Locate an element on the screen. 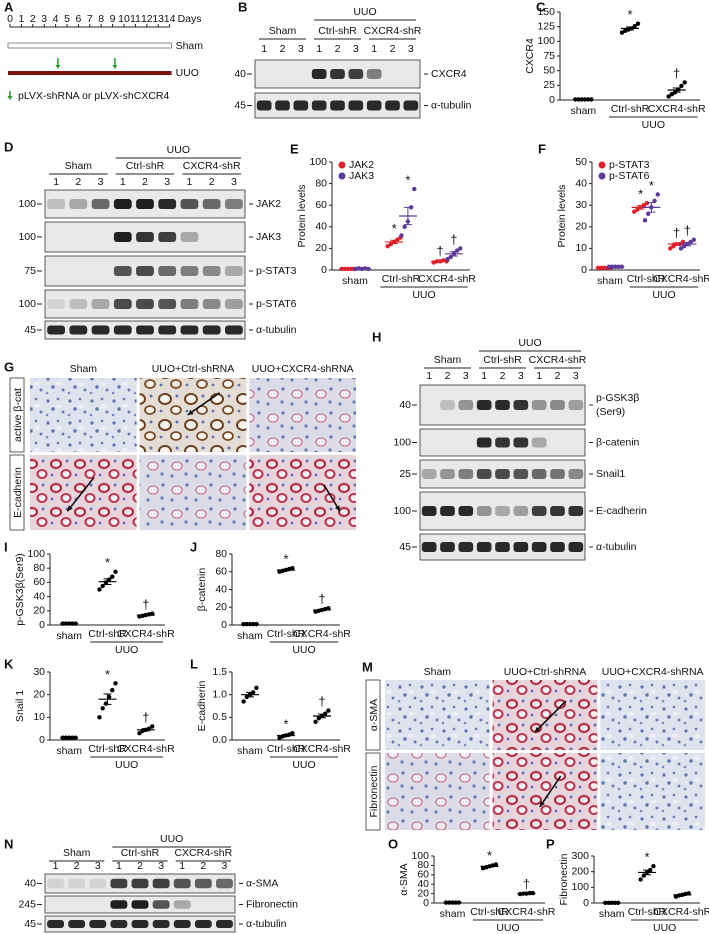 This screenshot has width=709, height=934. lane-number: 1 is located at coordinates (374, 49).